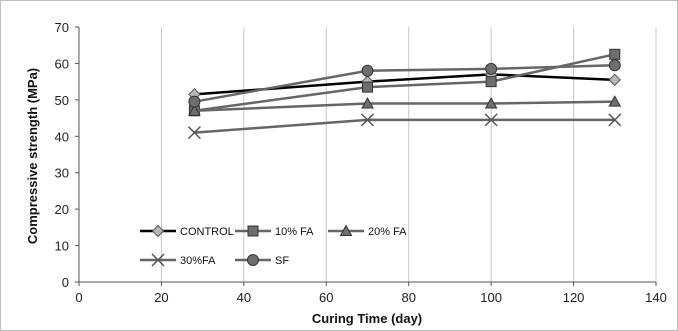 The image size is (678, 331). Describe the element at coordinates (78, 297) in the screenshot. I see `x-tick-label: 0` at that location.